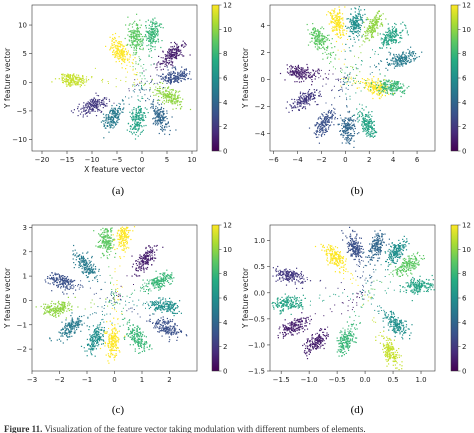 This screenshot has width=474, height=433. What do you see at coordinates (19, 140) in the screenshot?
I see `y-tick-label: −10` at bounding box center [19, 140].